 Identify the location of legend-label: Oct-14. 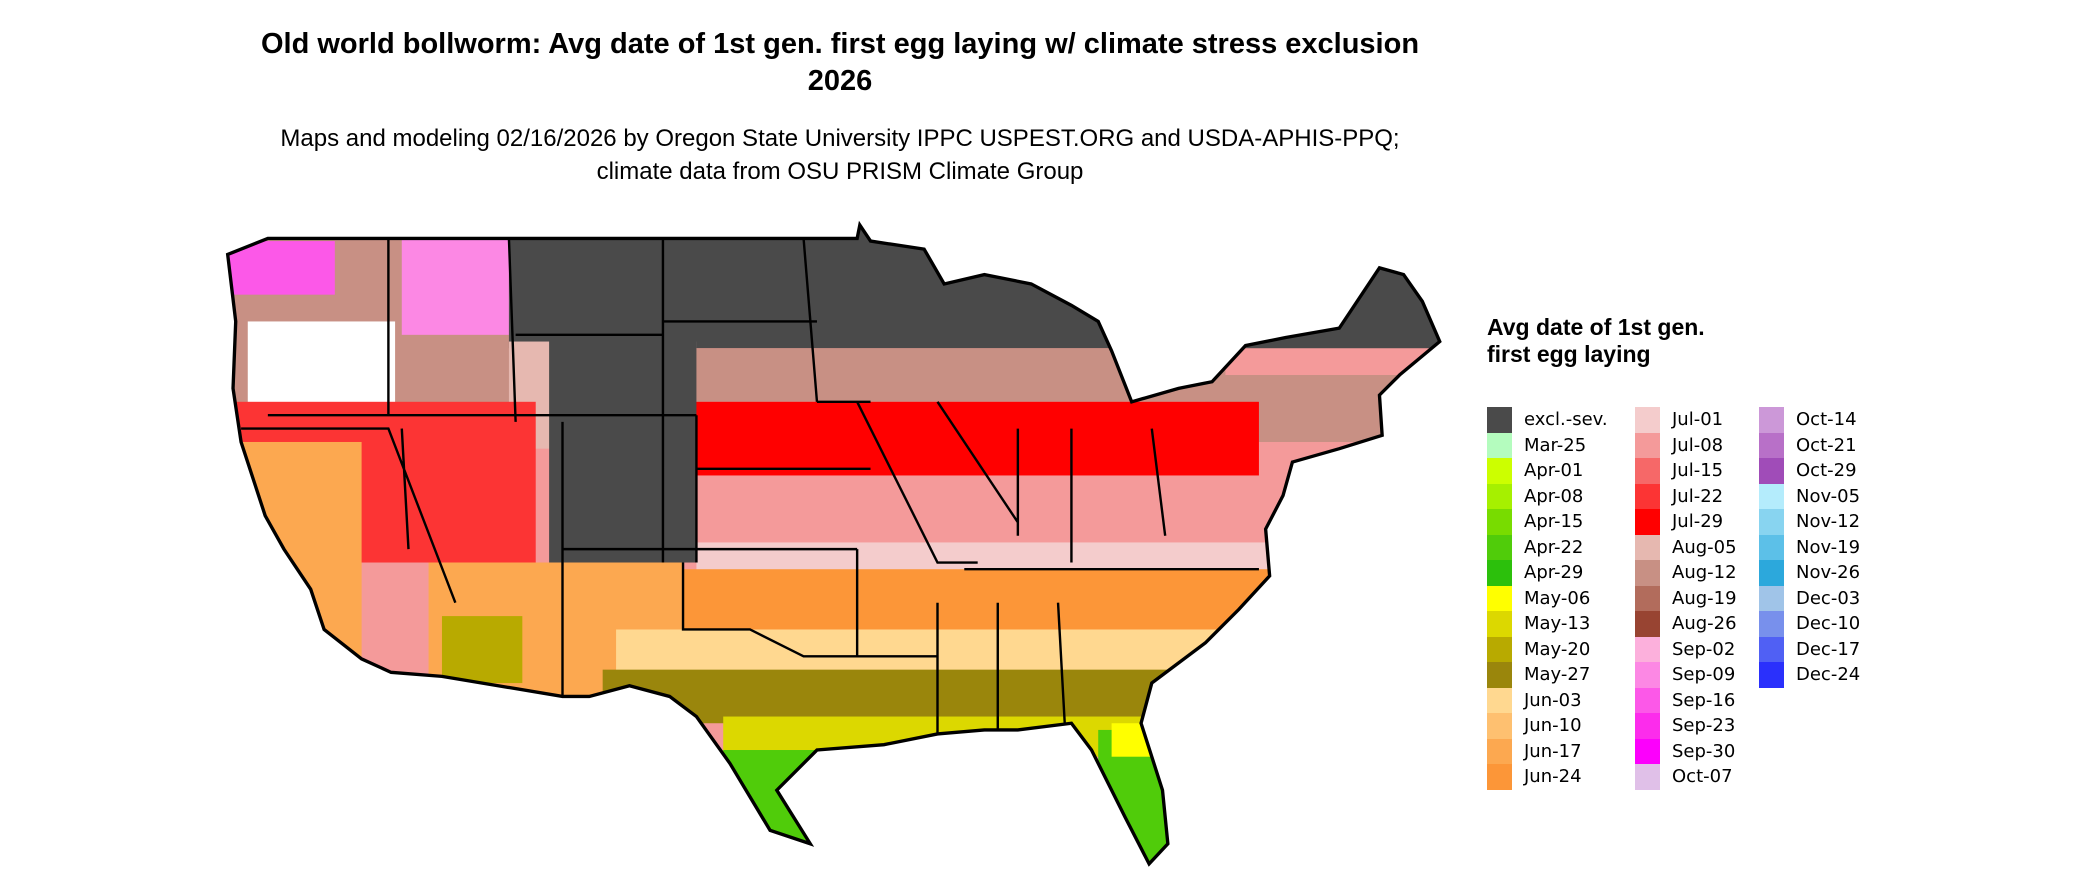
(1826, 420).